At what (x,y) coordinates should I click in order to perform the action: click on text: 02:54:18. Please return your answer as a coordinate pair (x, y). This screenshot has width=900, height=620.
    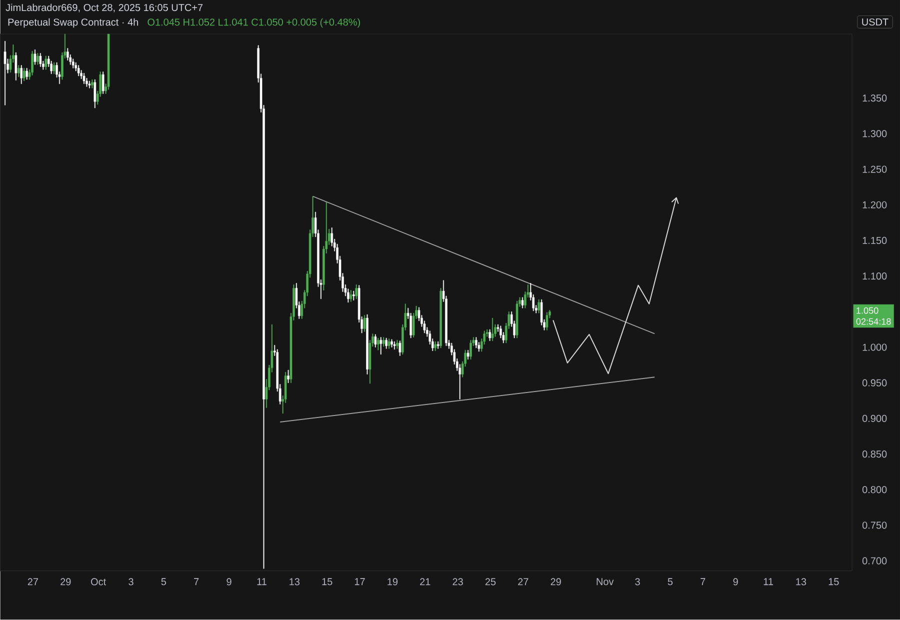
    Looking at the image, I should click on (873, 321).